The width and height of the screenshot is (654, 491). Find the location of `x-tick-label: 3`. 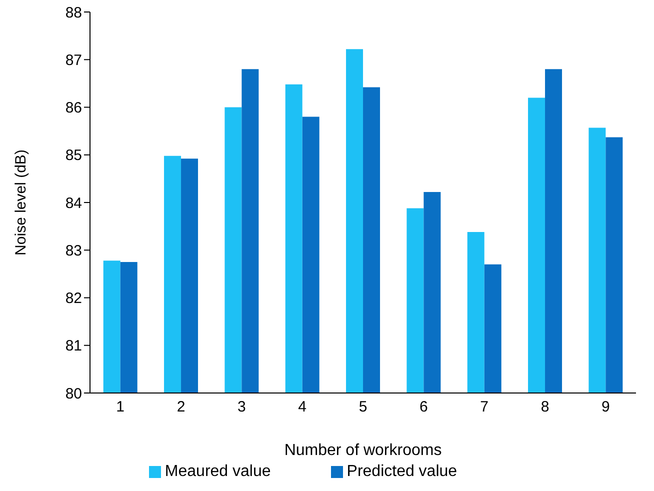

x-tick-label: 3 is located at coordinates (241, 407).